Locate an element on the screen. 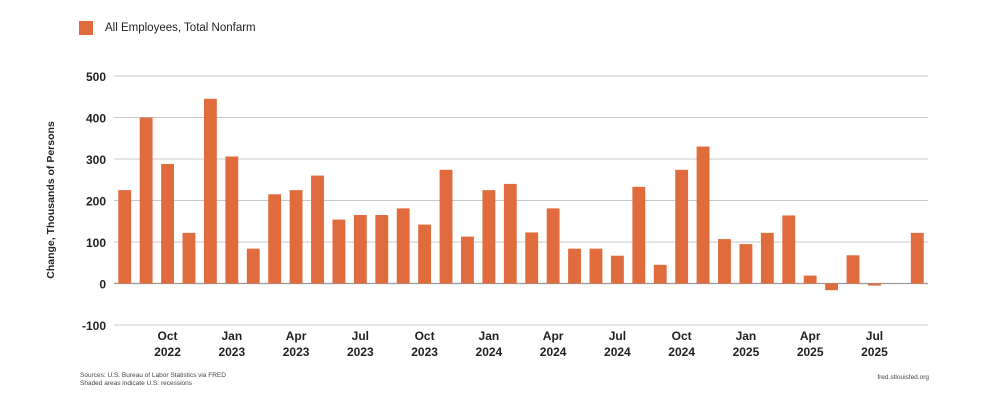  y-tick-label: 200 is located at coordinates (96, 202).